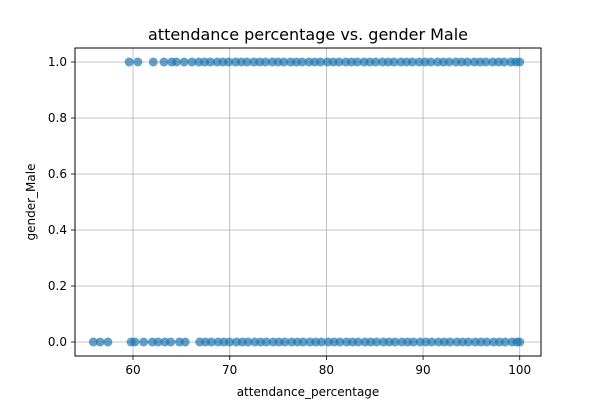  I want to click on y-tick-label: 0.2, so click(57, 286).